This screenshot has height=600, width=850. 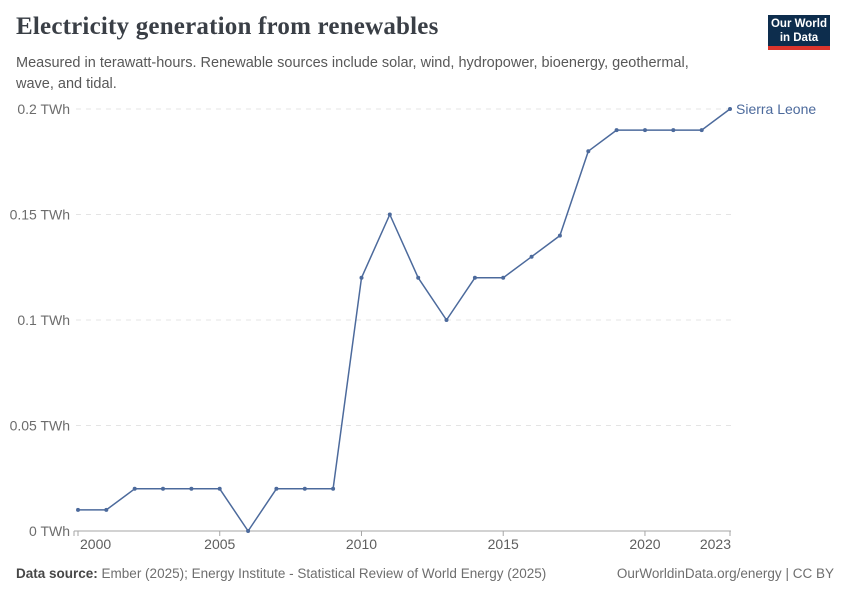 What do you see at coordinates (503, 544) in the screenshot?
I see `x-axis-tick-label: 2015` at bounding box center [503, 544].